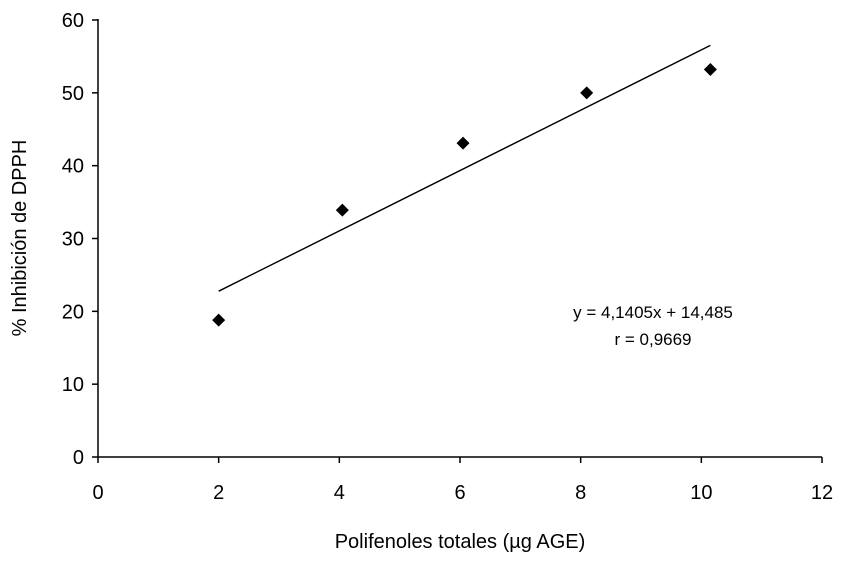  Describe the element at coordinates (653, 312) in the screenshot. I see `regression-equation: y = 4,1405x + 14,485` at that location.